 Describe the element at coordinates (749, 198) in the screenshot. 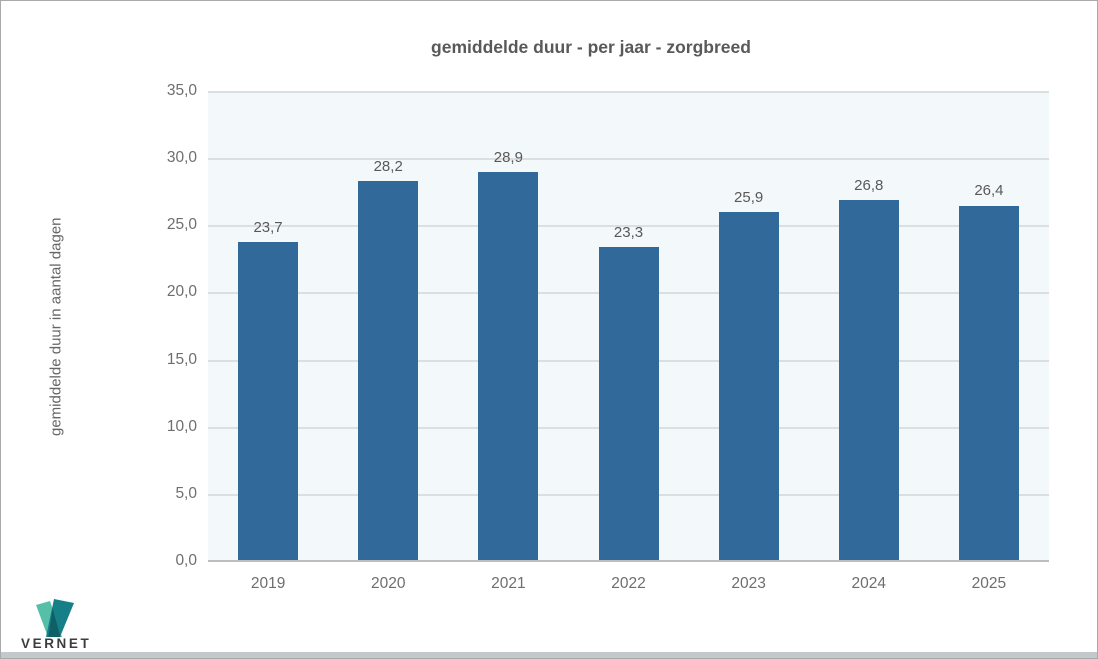

I see `bar-value-label: 25,9` at that location.